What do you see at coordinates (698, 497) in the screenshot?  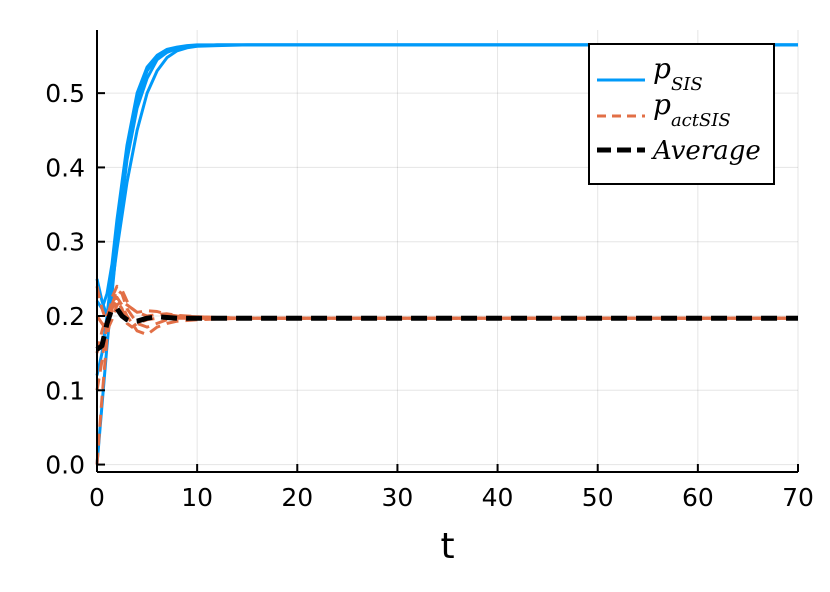 I see `x-tick-label: 60` at bounding box center [698, 497].